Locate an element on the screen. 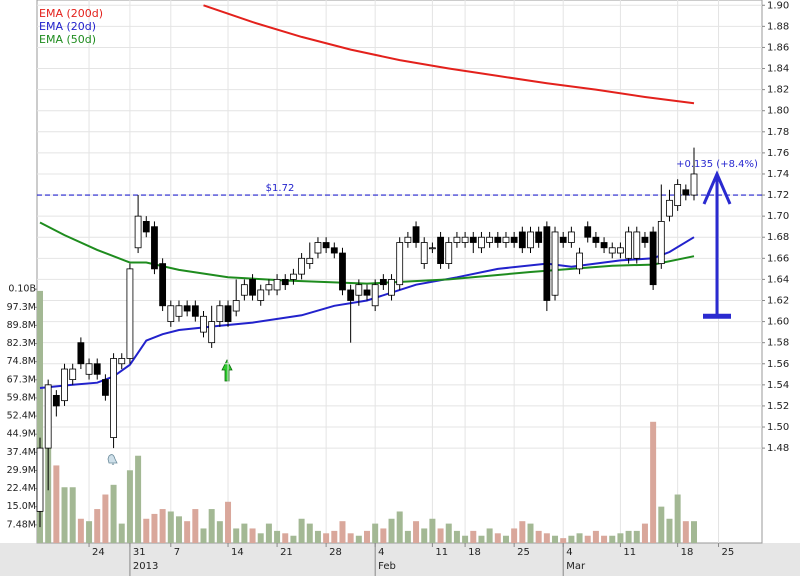 The image size is (800, 576). y-tick-label: 1.52 is located at coordinates (778, 406).